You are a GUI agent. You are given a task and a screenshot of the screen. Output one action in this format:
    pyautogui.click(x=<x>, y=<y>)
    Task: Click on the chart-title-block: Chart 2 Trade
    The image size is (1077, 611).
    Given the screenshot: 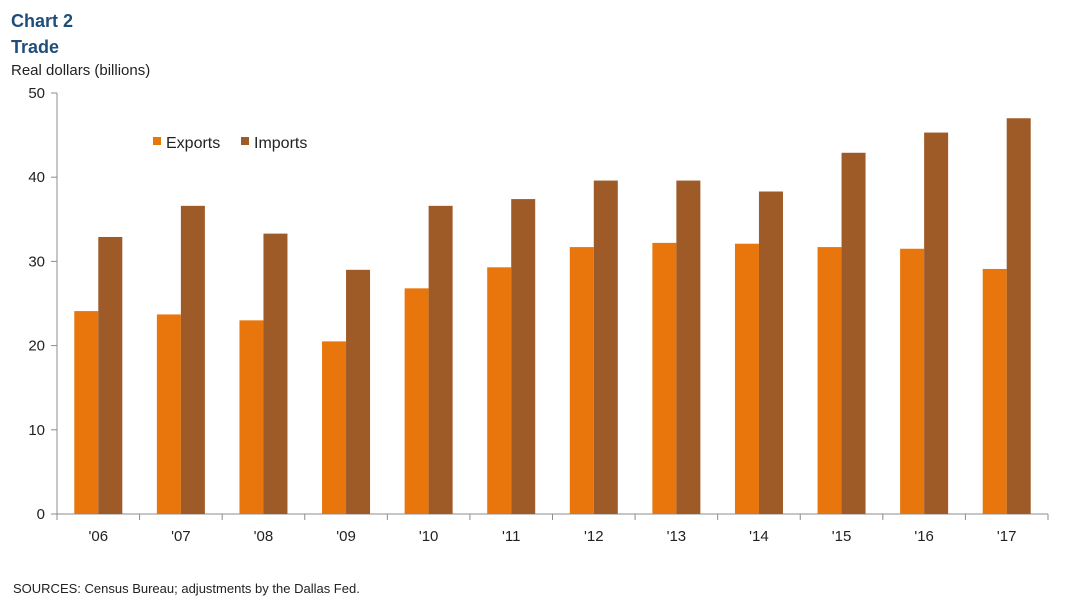 What is the action you would take?
    pyautogui.click(x=42, y=34)
    